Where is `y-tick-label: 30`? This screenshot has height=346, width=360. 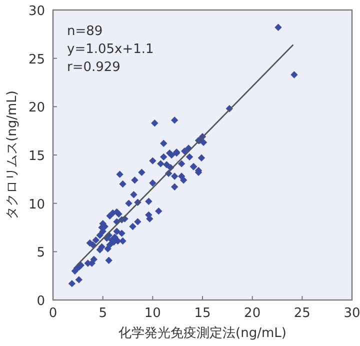 y-tick-label: 30 is located at coordinates (36, 11).